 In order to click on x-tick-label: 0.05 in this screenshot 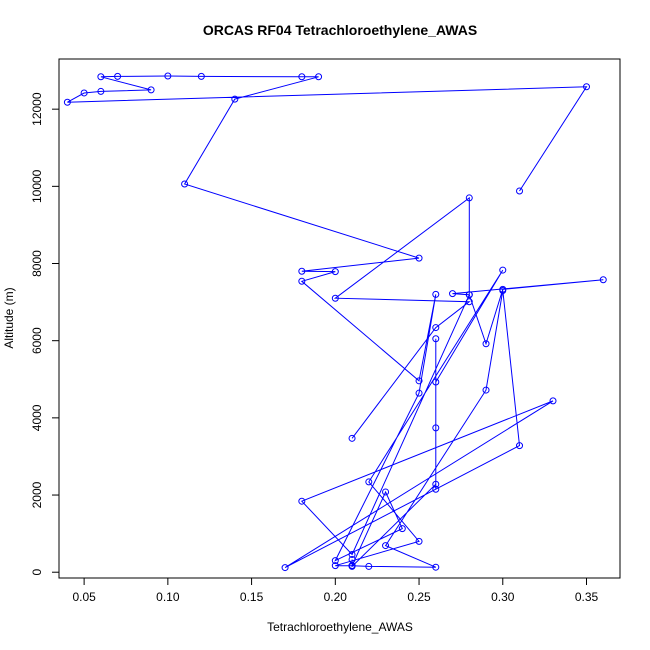, I will do `click(84, 597)`.